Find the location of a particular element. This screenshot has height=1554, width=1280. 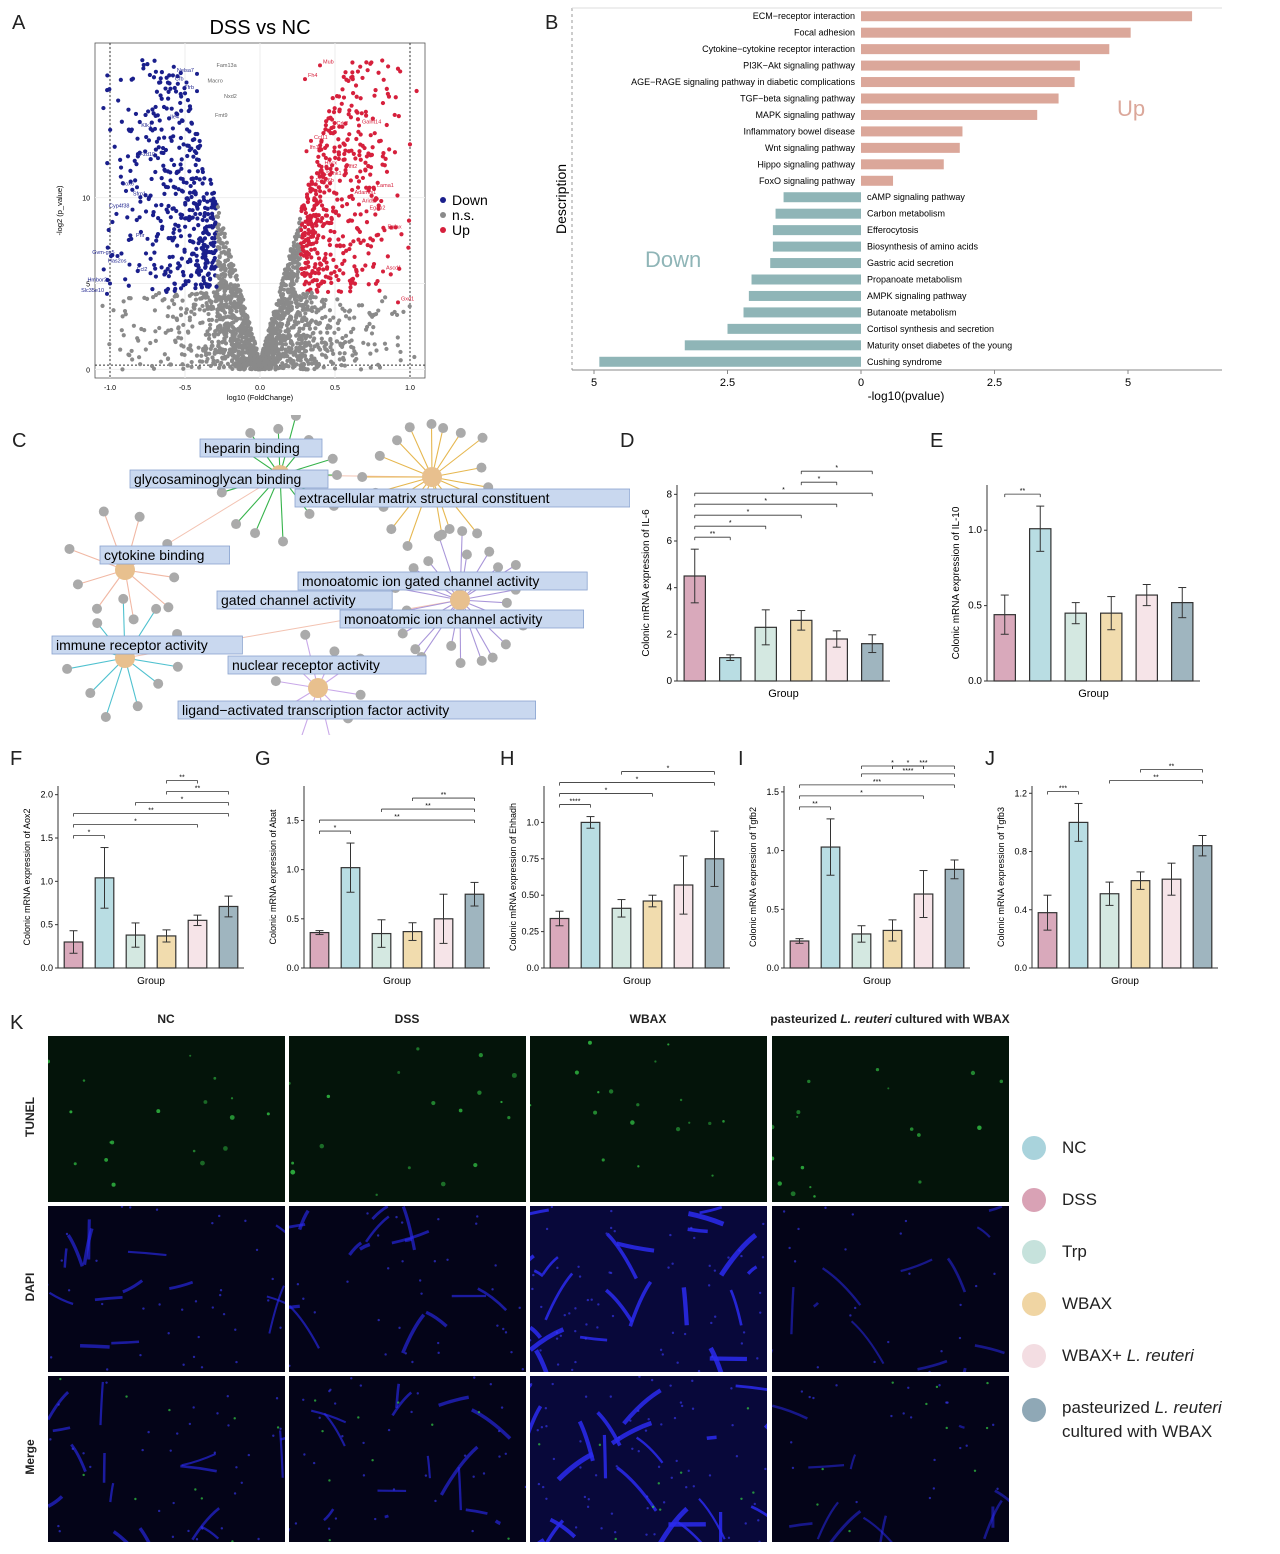

bar-ylabel: Colonic mRNA expression of Tgfb3 is located at coordinates (1001, 877).